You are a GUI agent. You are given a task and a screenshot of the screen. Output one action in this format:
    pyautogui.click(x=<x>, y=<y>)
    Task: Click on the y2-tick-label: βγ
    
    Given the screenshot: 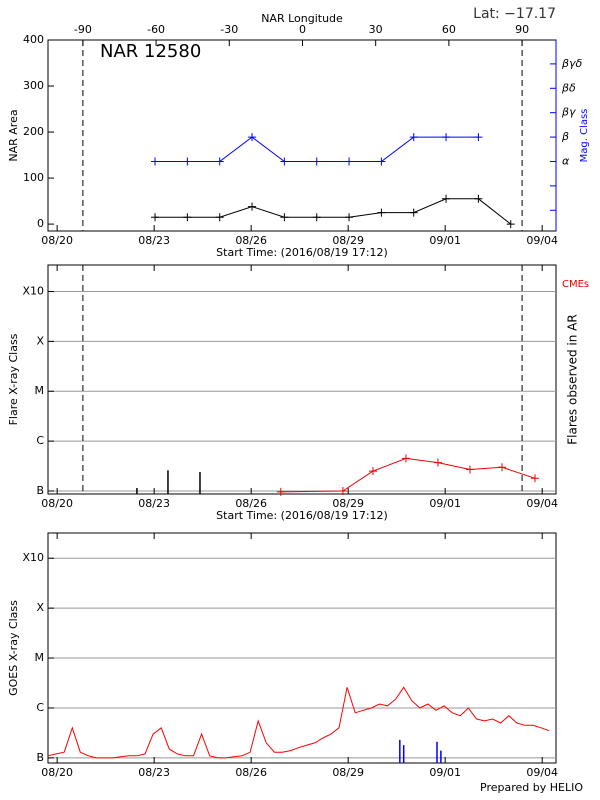 What is the action you would take?
    pyautogui.click(x=568, y=112)
    